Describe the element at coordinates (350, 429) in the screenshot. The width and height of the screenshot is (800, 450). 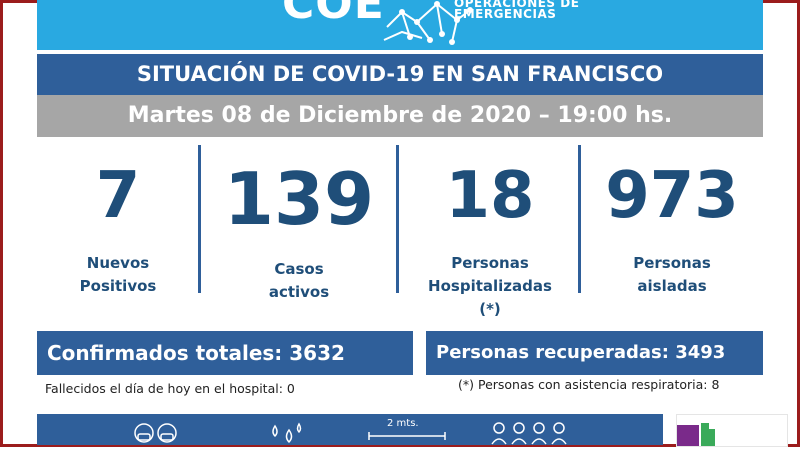
I see `prevention-strip: 2 mts.` at that location.